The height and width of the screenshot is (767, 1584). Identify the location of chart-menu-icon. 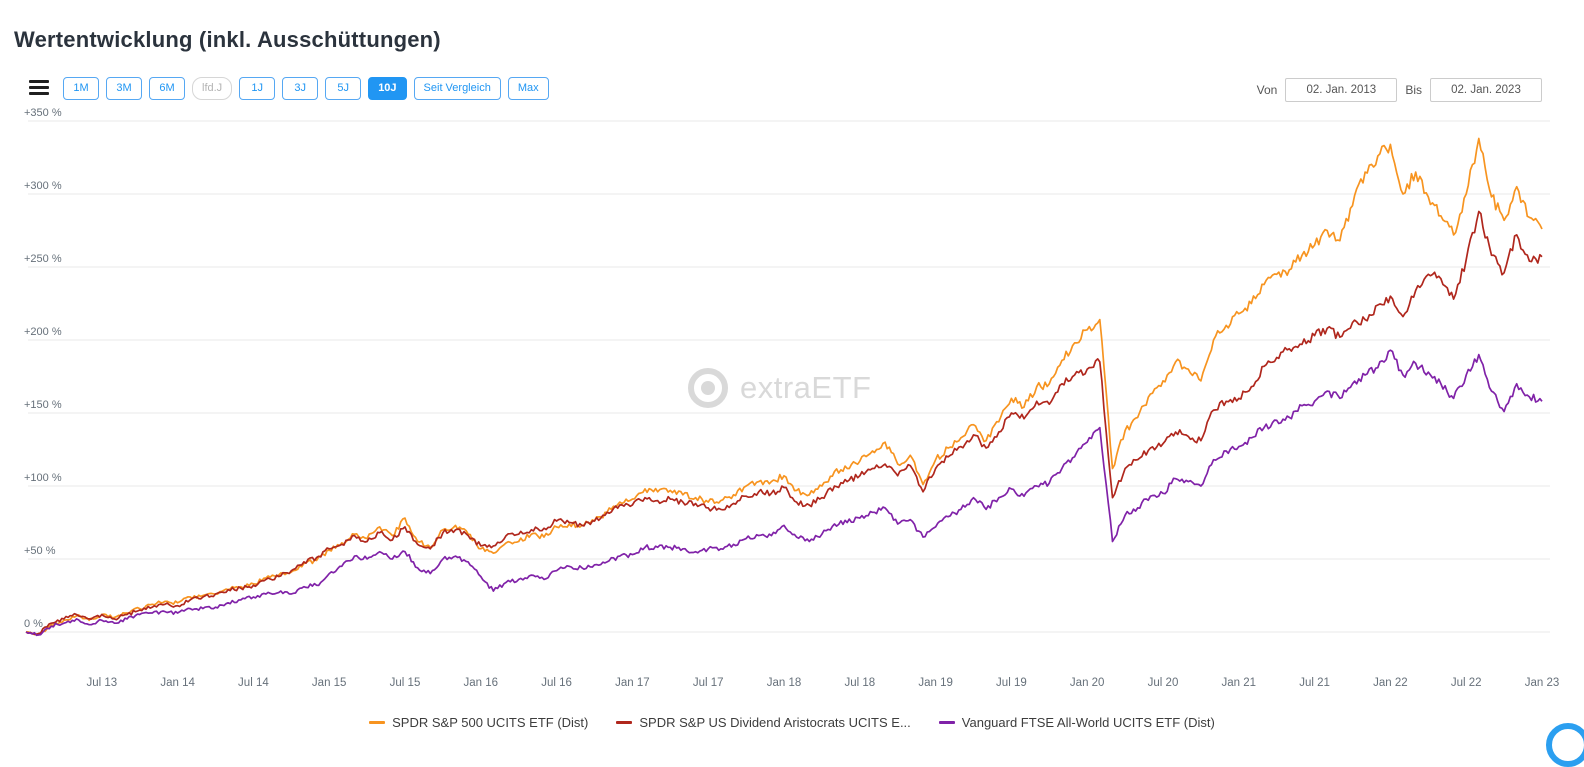
(39, 88).